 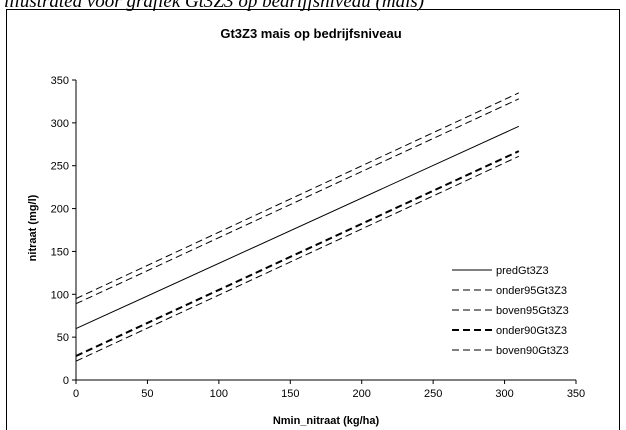 What do you see at coordinates (60, 210) in the screenshot?
I see `y-tick-label: 200` at bounding box center [60, 210].